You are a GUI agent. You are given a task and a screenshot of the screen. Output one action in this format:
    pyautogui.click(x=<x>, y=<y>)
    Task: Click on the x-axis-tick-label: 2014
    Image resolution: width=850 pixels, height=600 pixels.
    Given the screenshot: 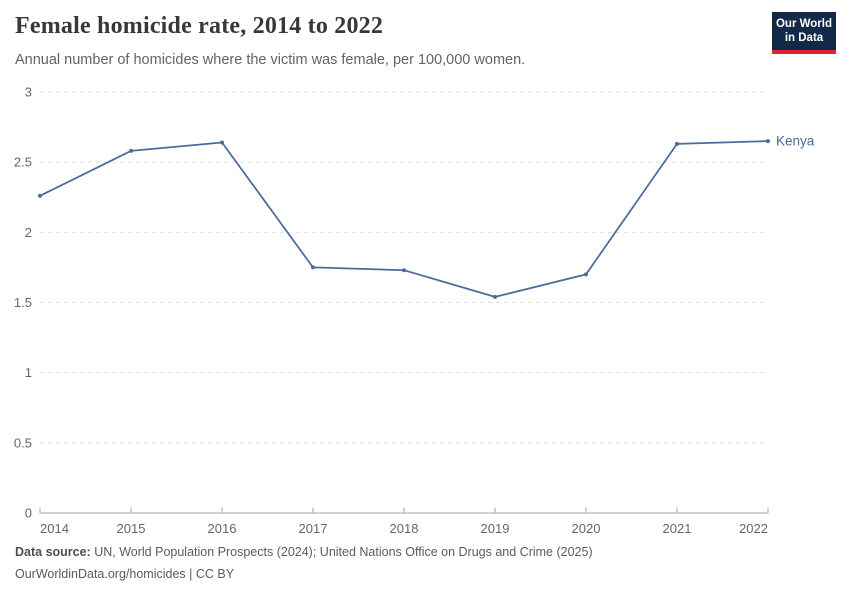 What is the action you would take?
    pyautogui.click(x=54, y=528)
    